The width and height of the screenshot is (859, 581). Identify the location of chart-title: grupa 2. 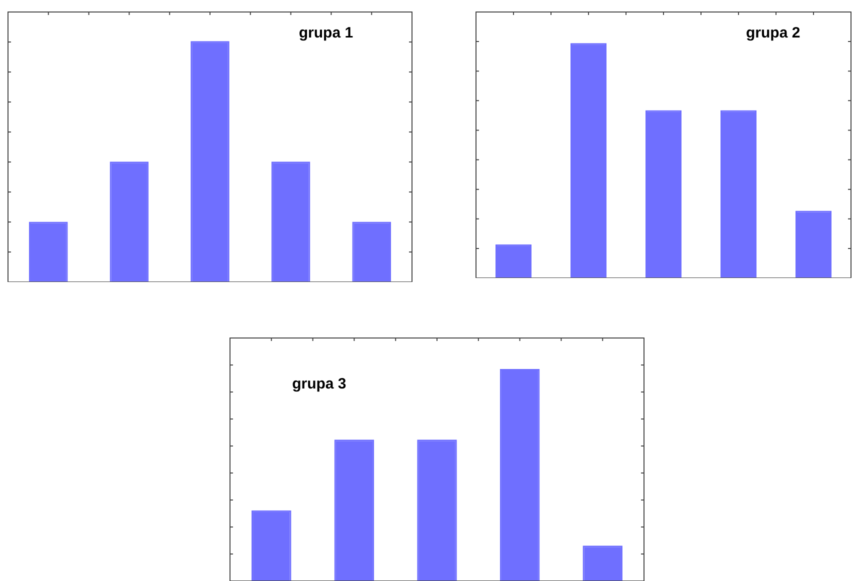
(773, 33).